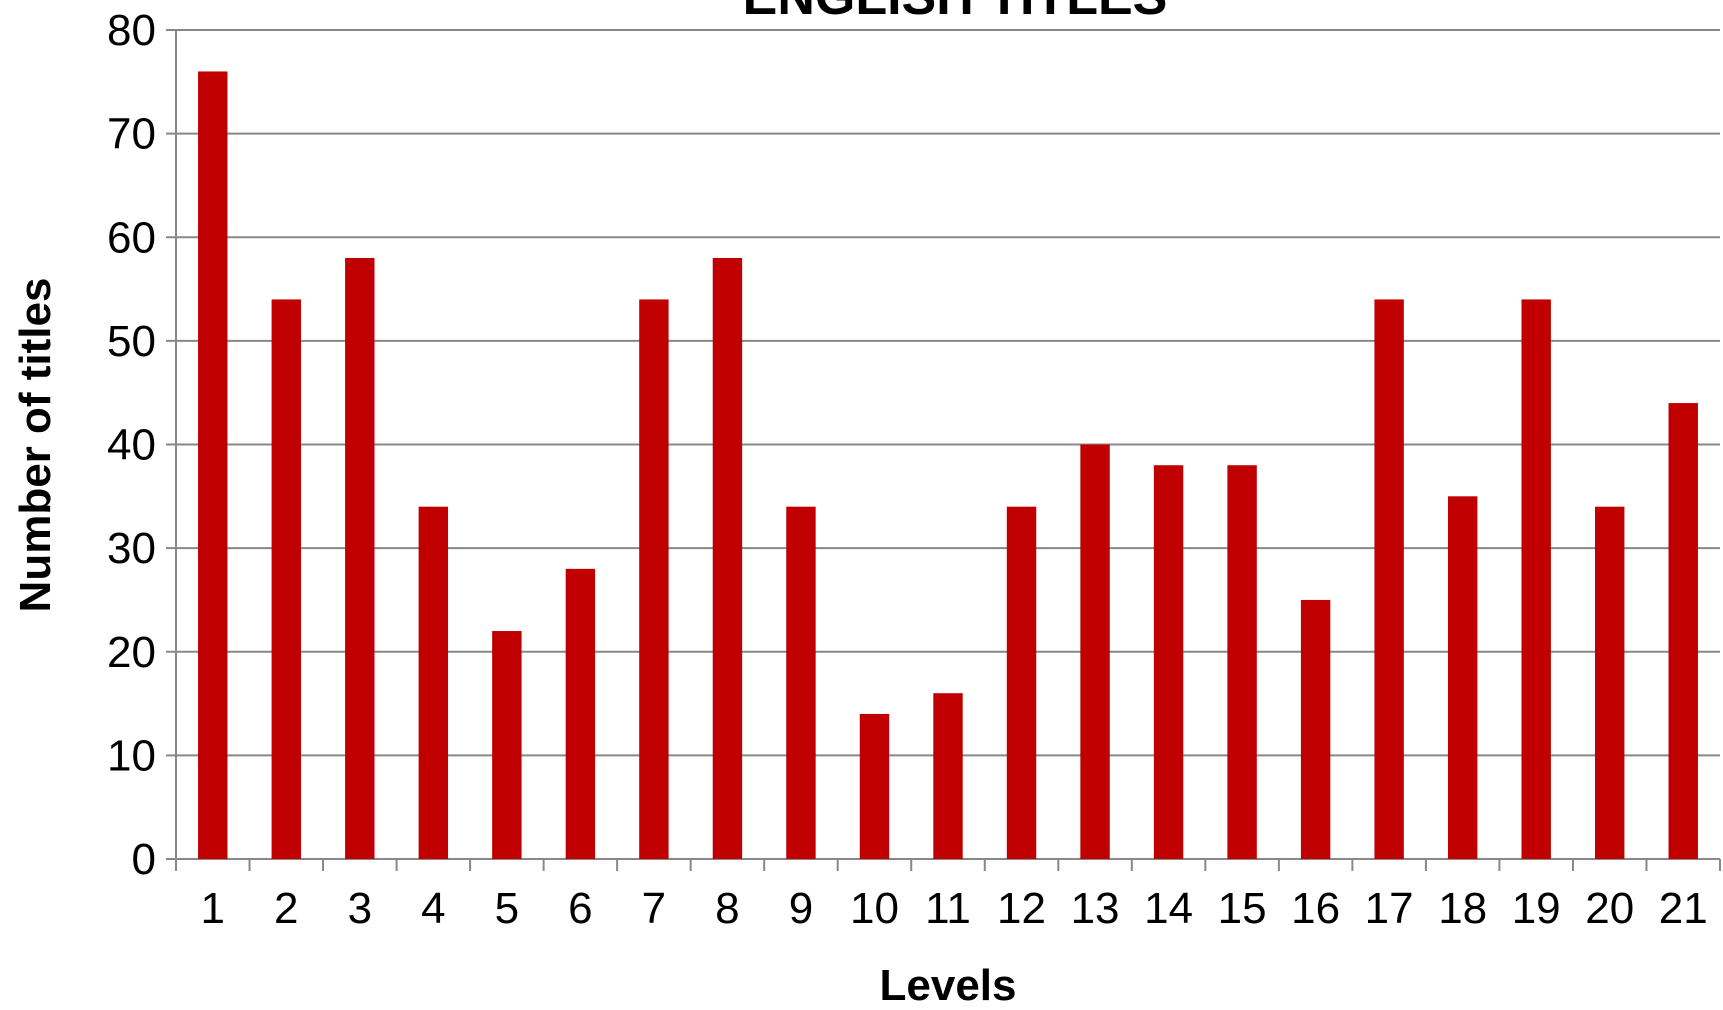  Describe the element at coordinates (433, 908) in the screenshot. I see `x-tick-label: 4` at that location.